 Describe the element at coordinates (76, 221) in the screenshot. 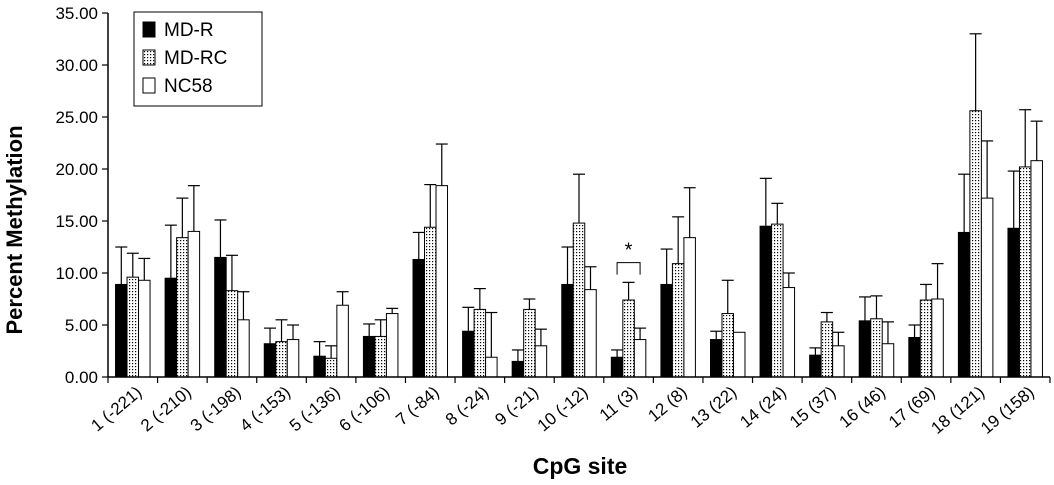

I see `y-tick-label: 15.00` at that location.